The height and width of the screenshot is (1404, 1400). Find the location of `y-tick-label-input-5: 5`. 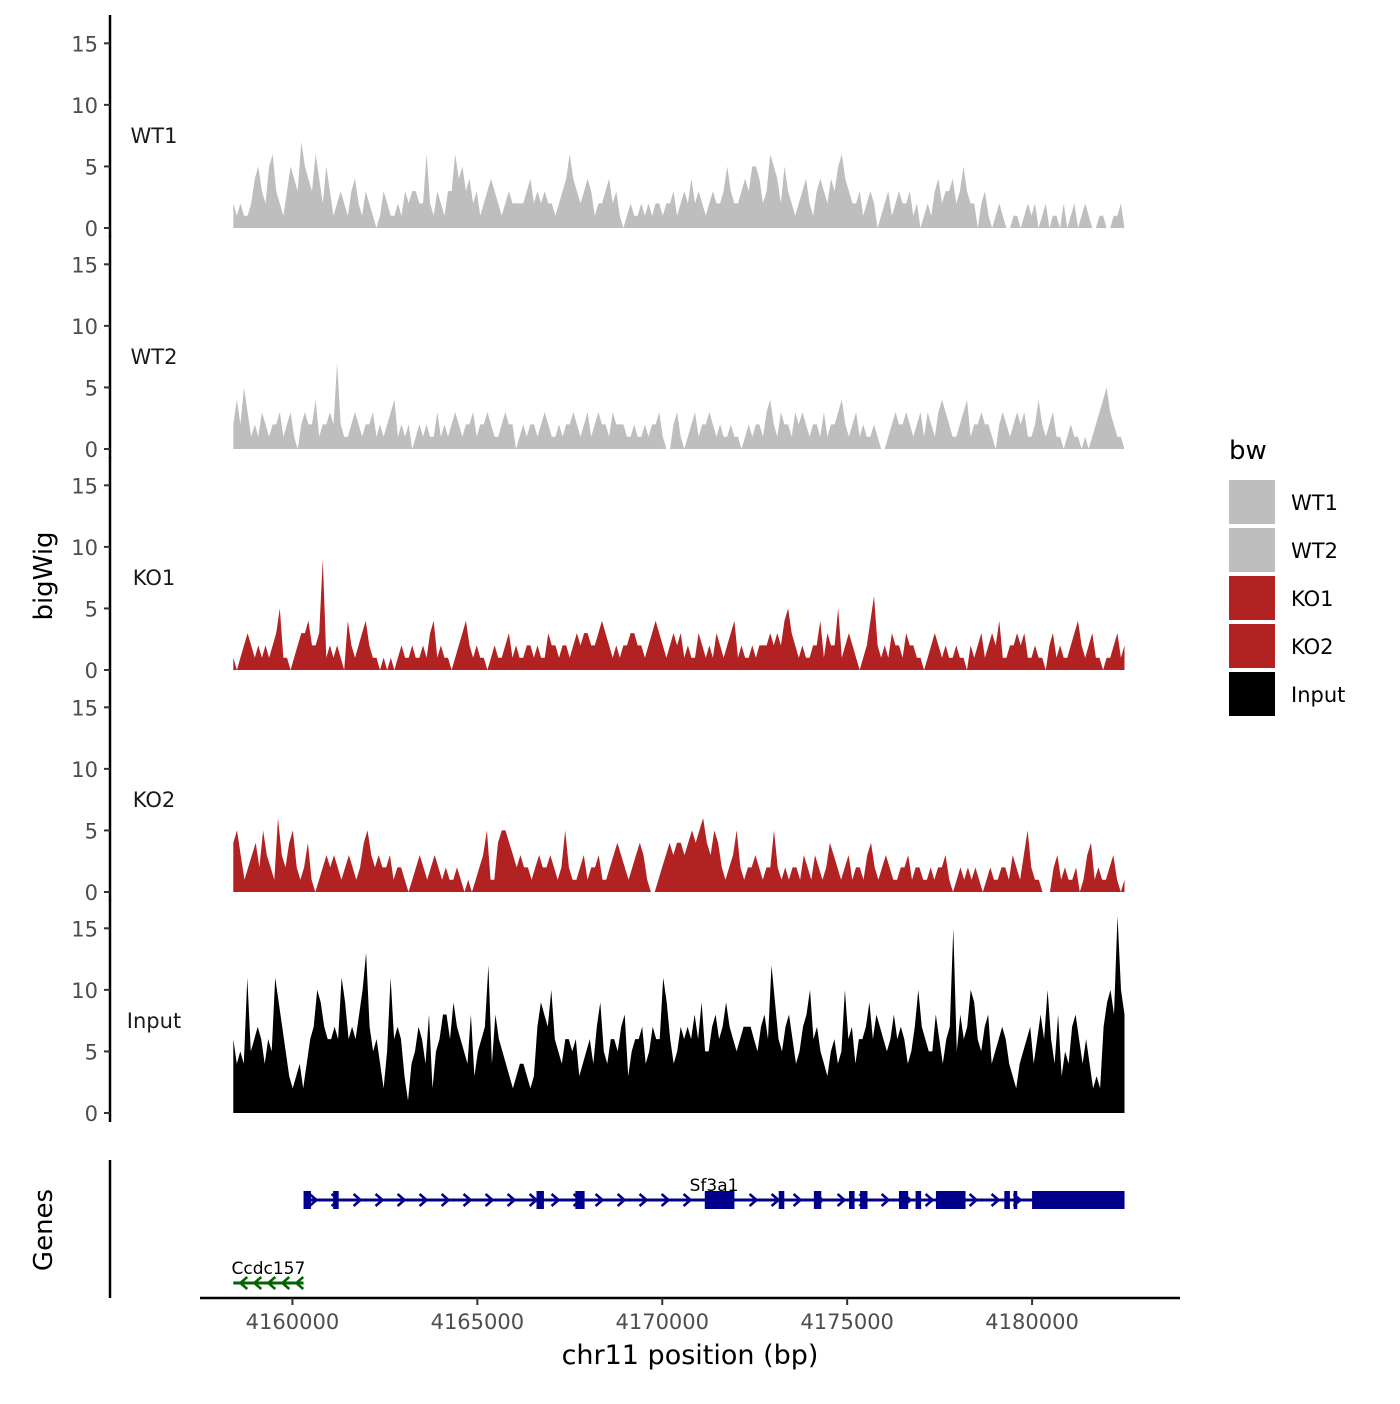

y-tick-label-input-5: 5 is located at coordinates (91, 1052).